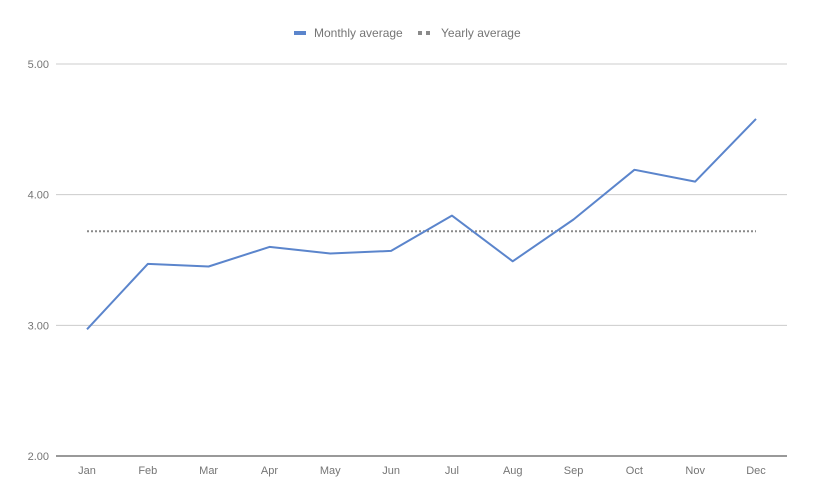 The height and width of the screenshot is (502, 813). What do you see at coordinates (634, 471) in the screenshot?
I see `x-tick-label: Oct` at bounding box center [634, 471].